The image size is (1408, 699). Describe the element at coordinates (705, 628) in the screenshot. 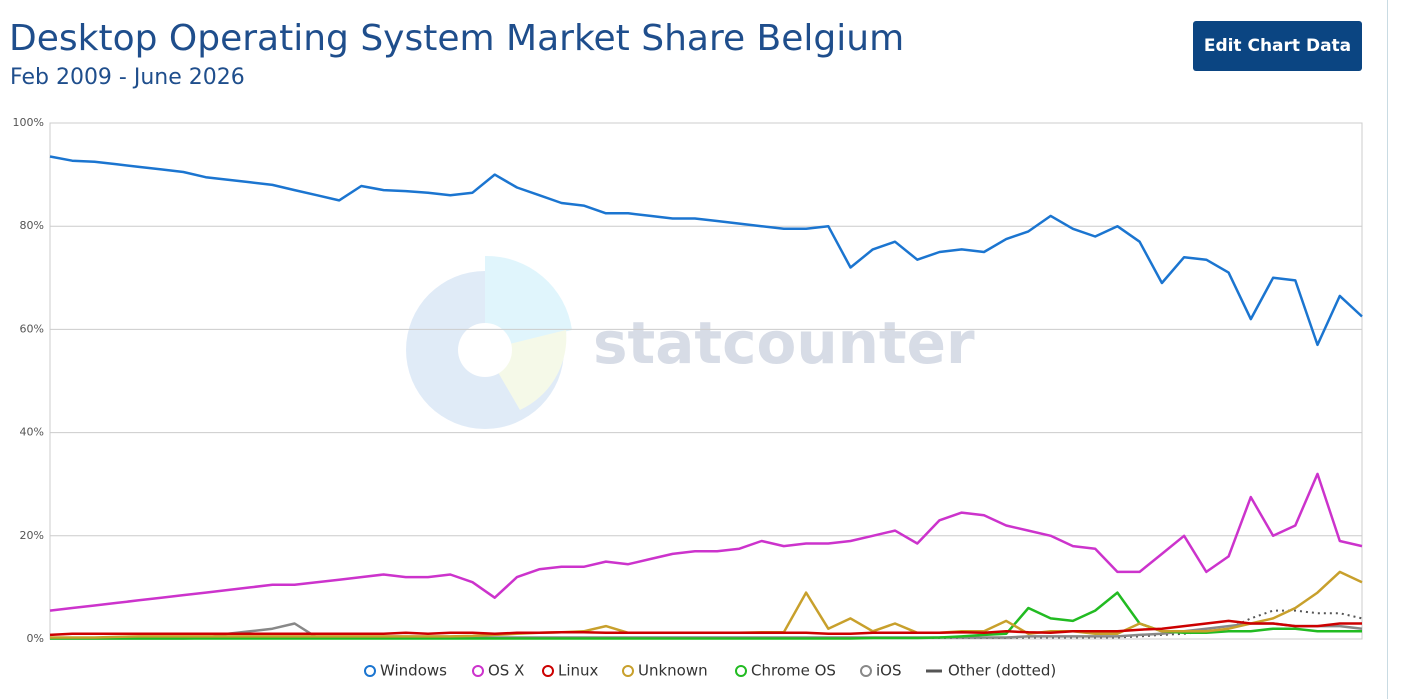

I see `series-line` at that location.